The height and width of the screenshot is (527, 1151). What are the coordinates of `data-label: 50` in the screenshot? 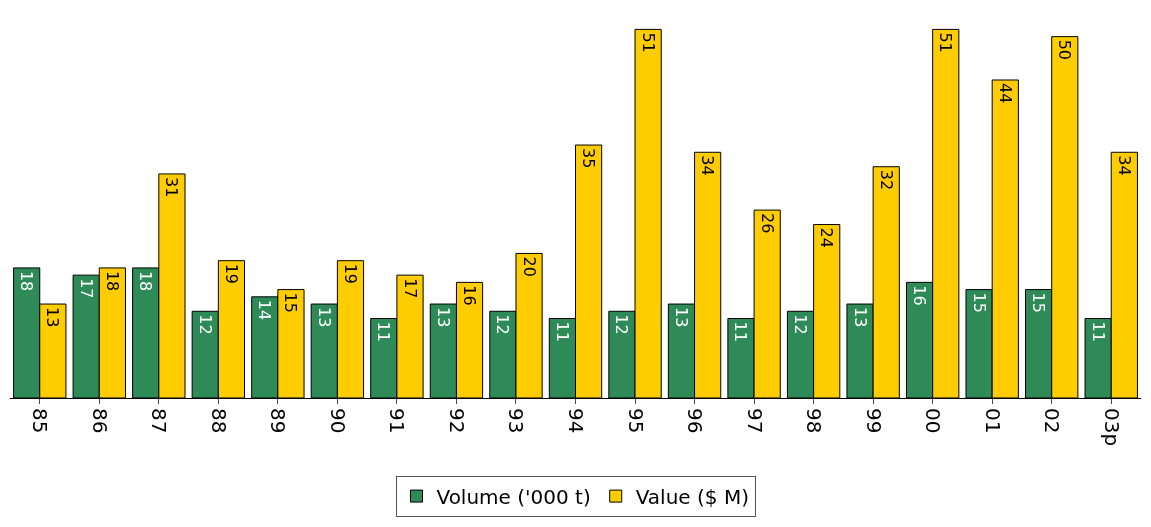 It's located at (1065, 49).